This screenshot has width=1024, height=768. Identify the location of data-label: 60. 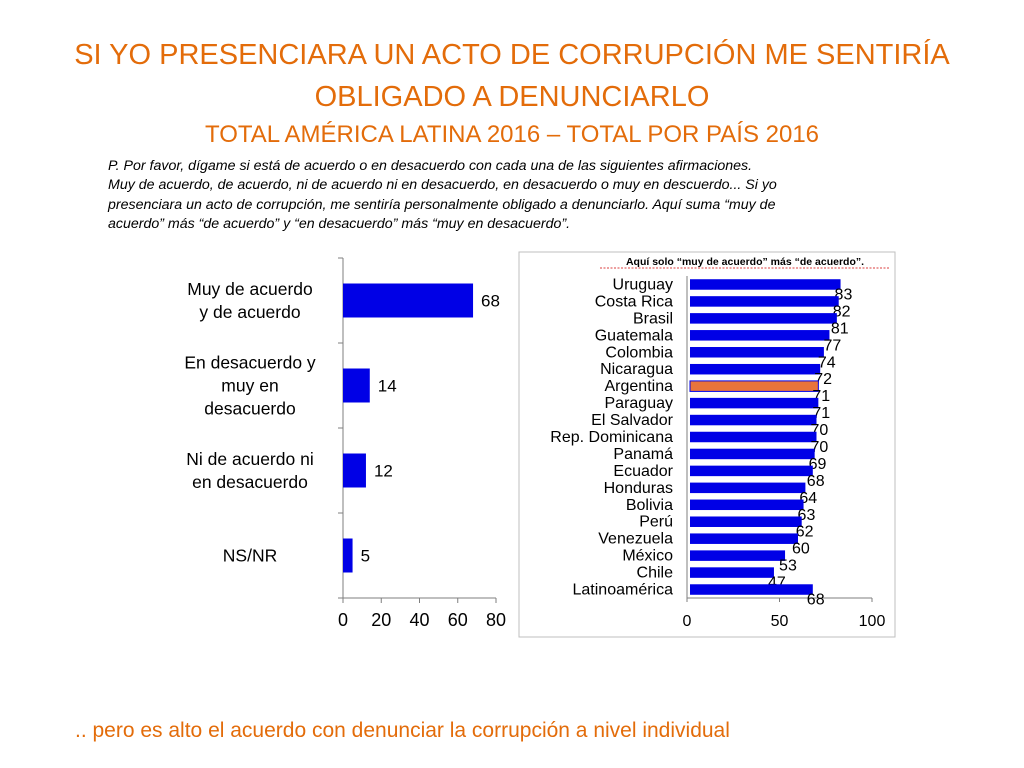
(801, 549).